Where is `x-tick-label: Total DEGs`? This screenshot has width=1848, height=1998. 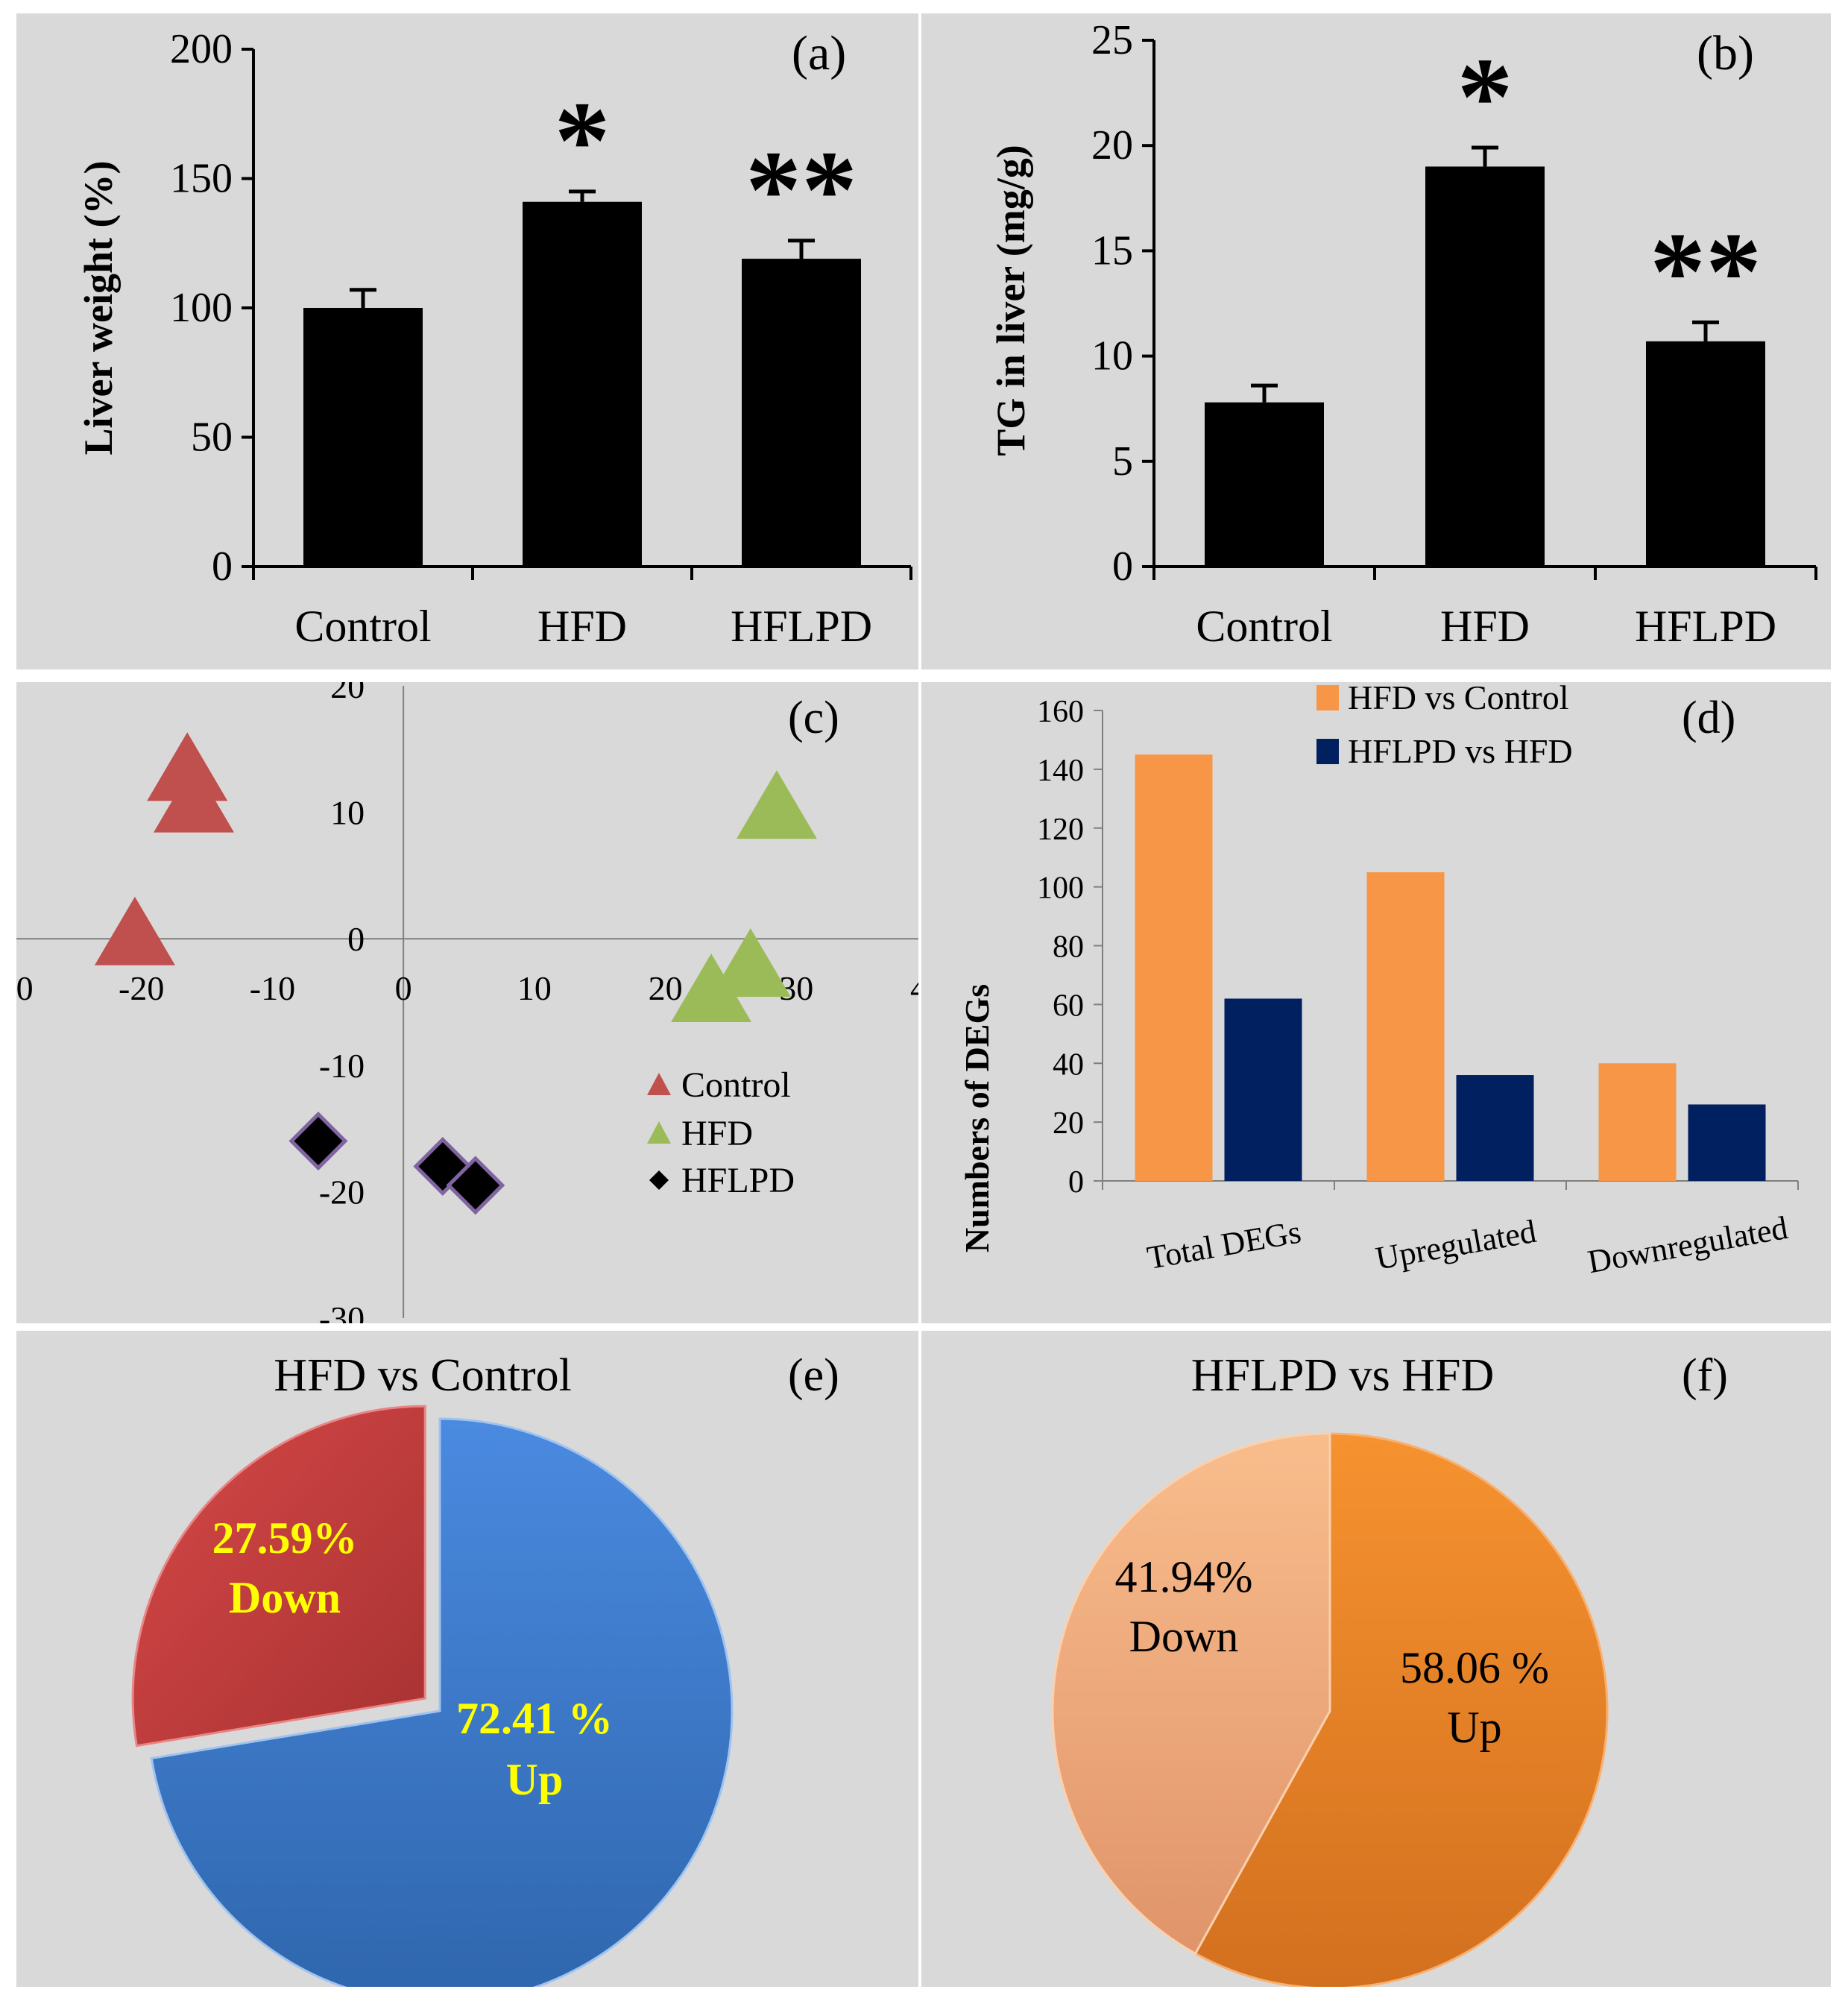 x-tick-label: Total DEGs is located at coordinates (1224, 1245).